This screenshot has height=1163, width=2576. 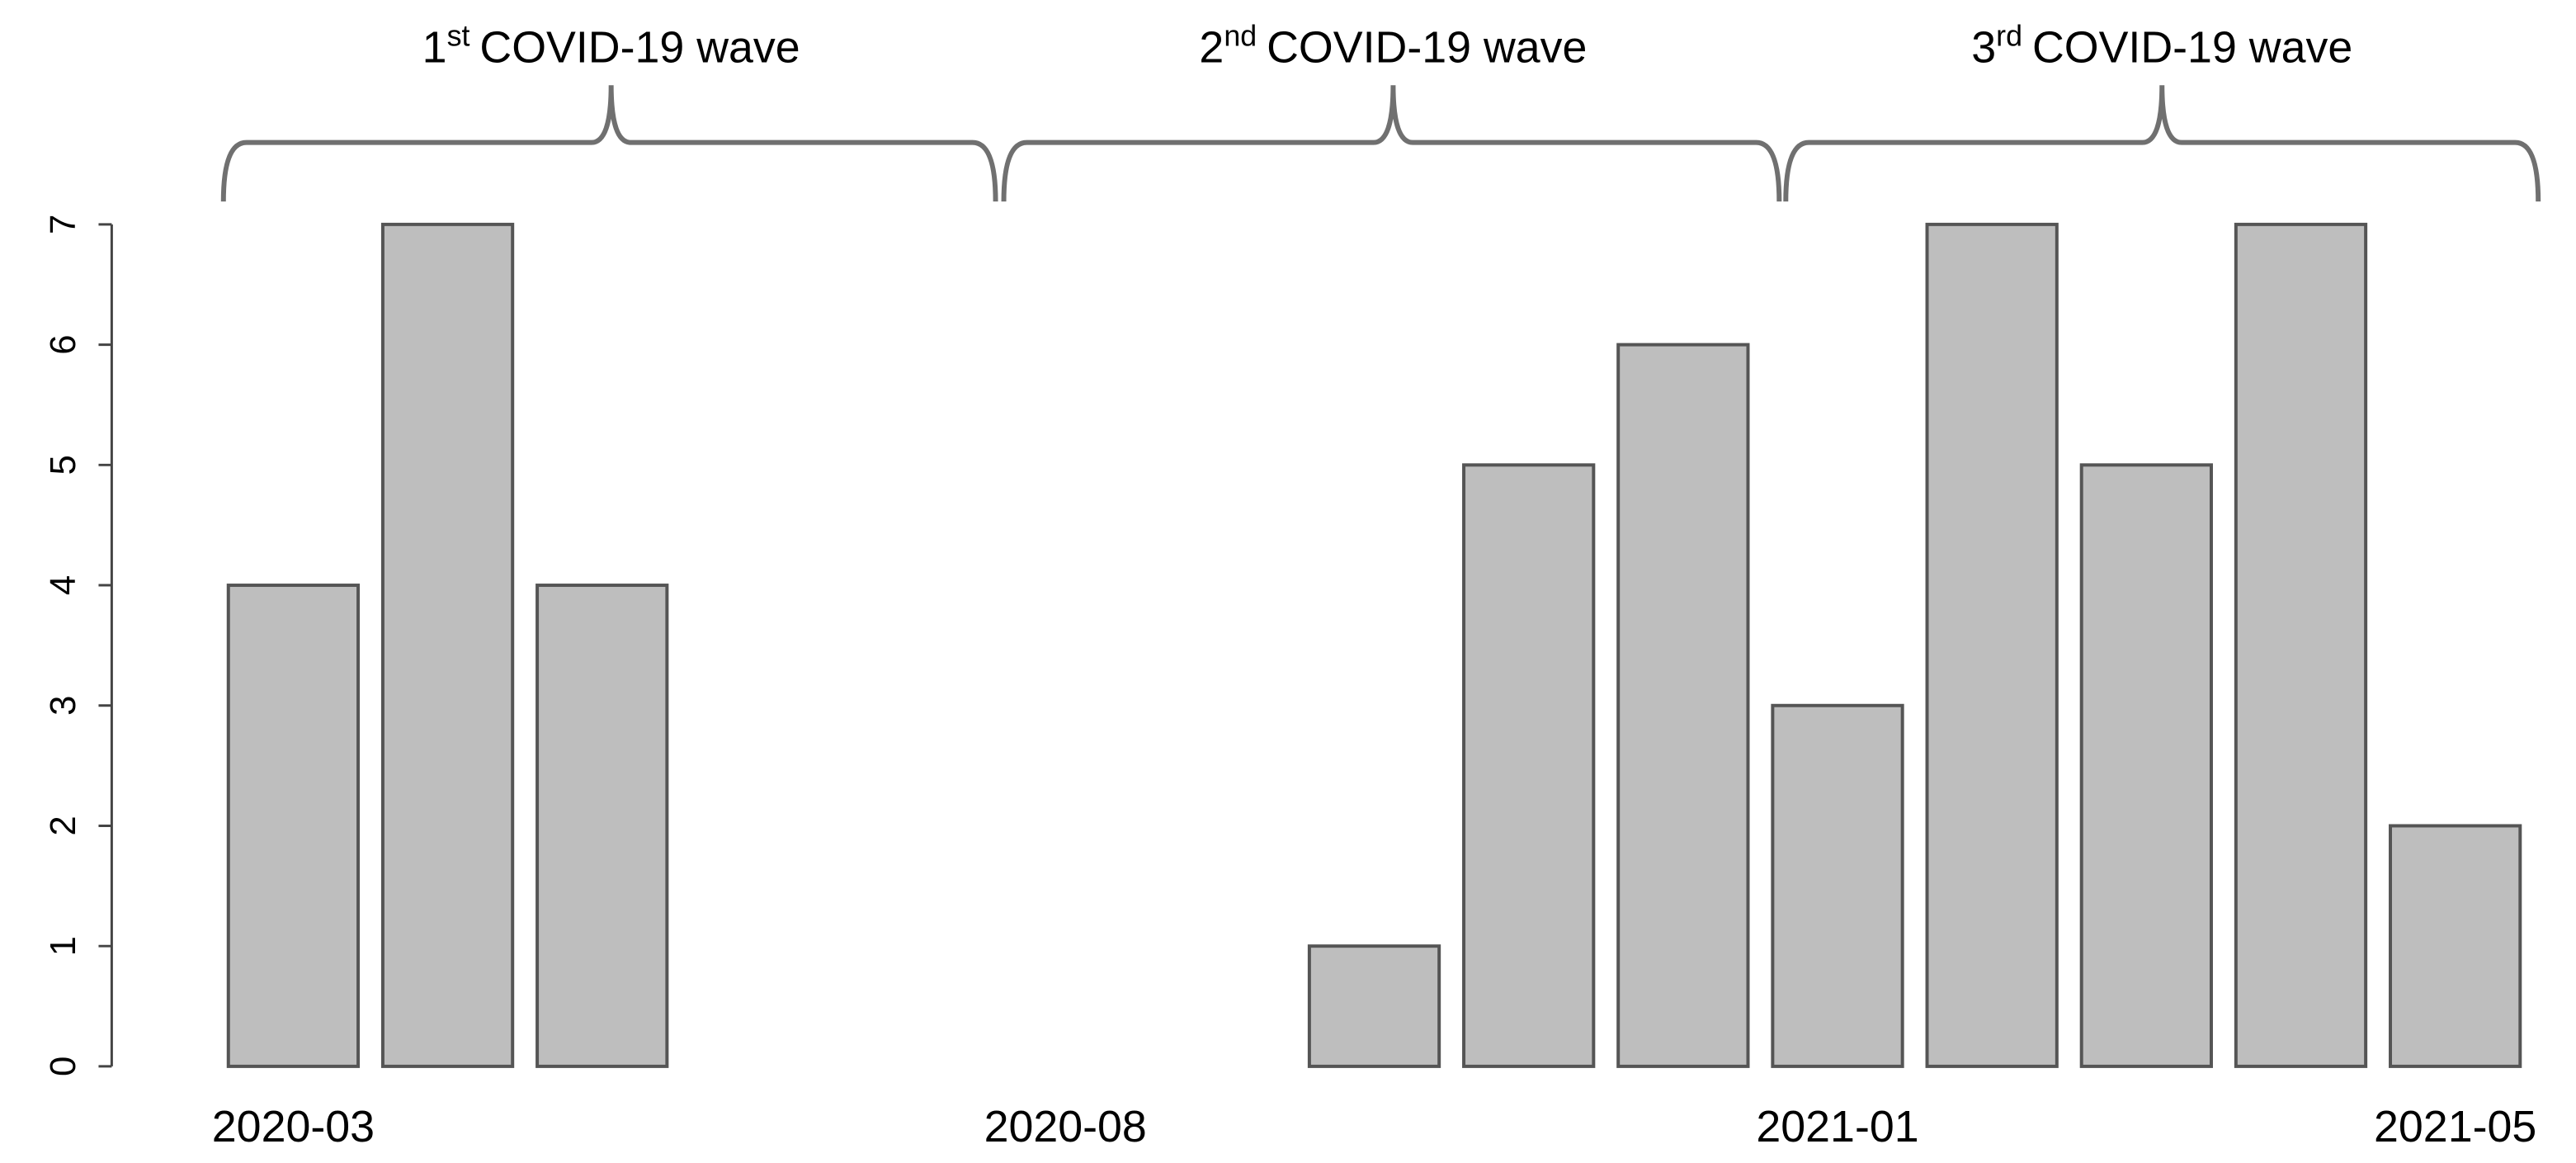 I want to click on wave-label: 2nd COVID-19 wave, so click(x=1393, y=46).